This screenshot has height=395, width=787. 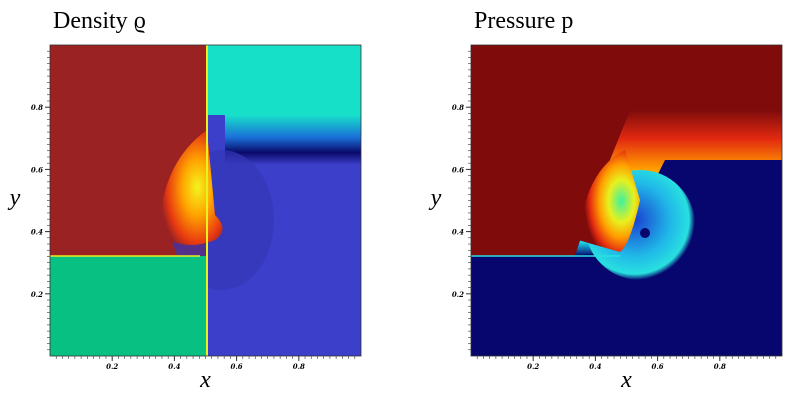 What do you see at coordinates (99, 21) in the screenshot?
I see `chart-title: Density ϱ` at bounding box center [99, 21].